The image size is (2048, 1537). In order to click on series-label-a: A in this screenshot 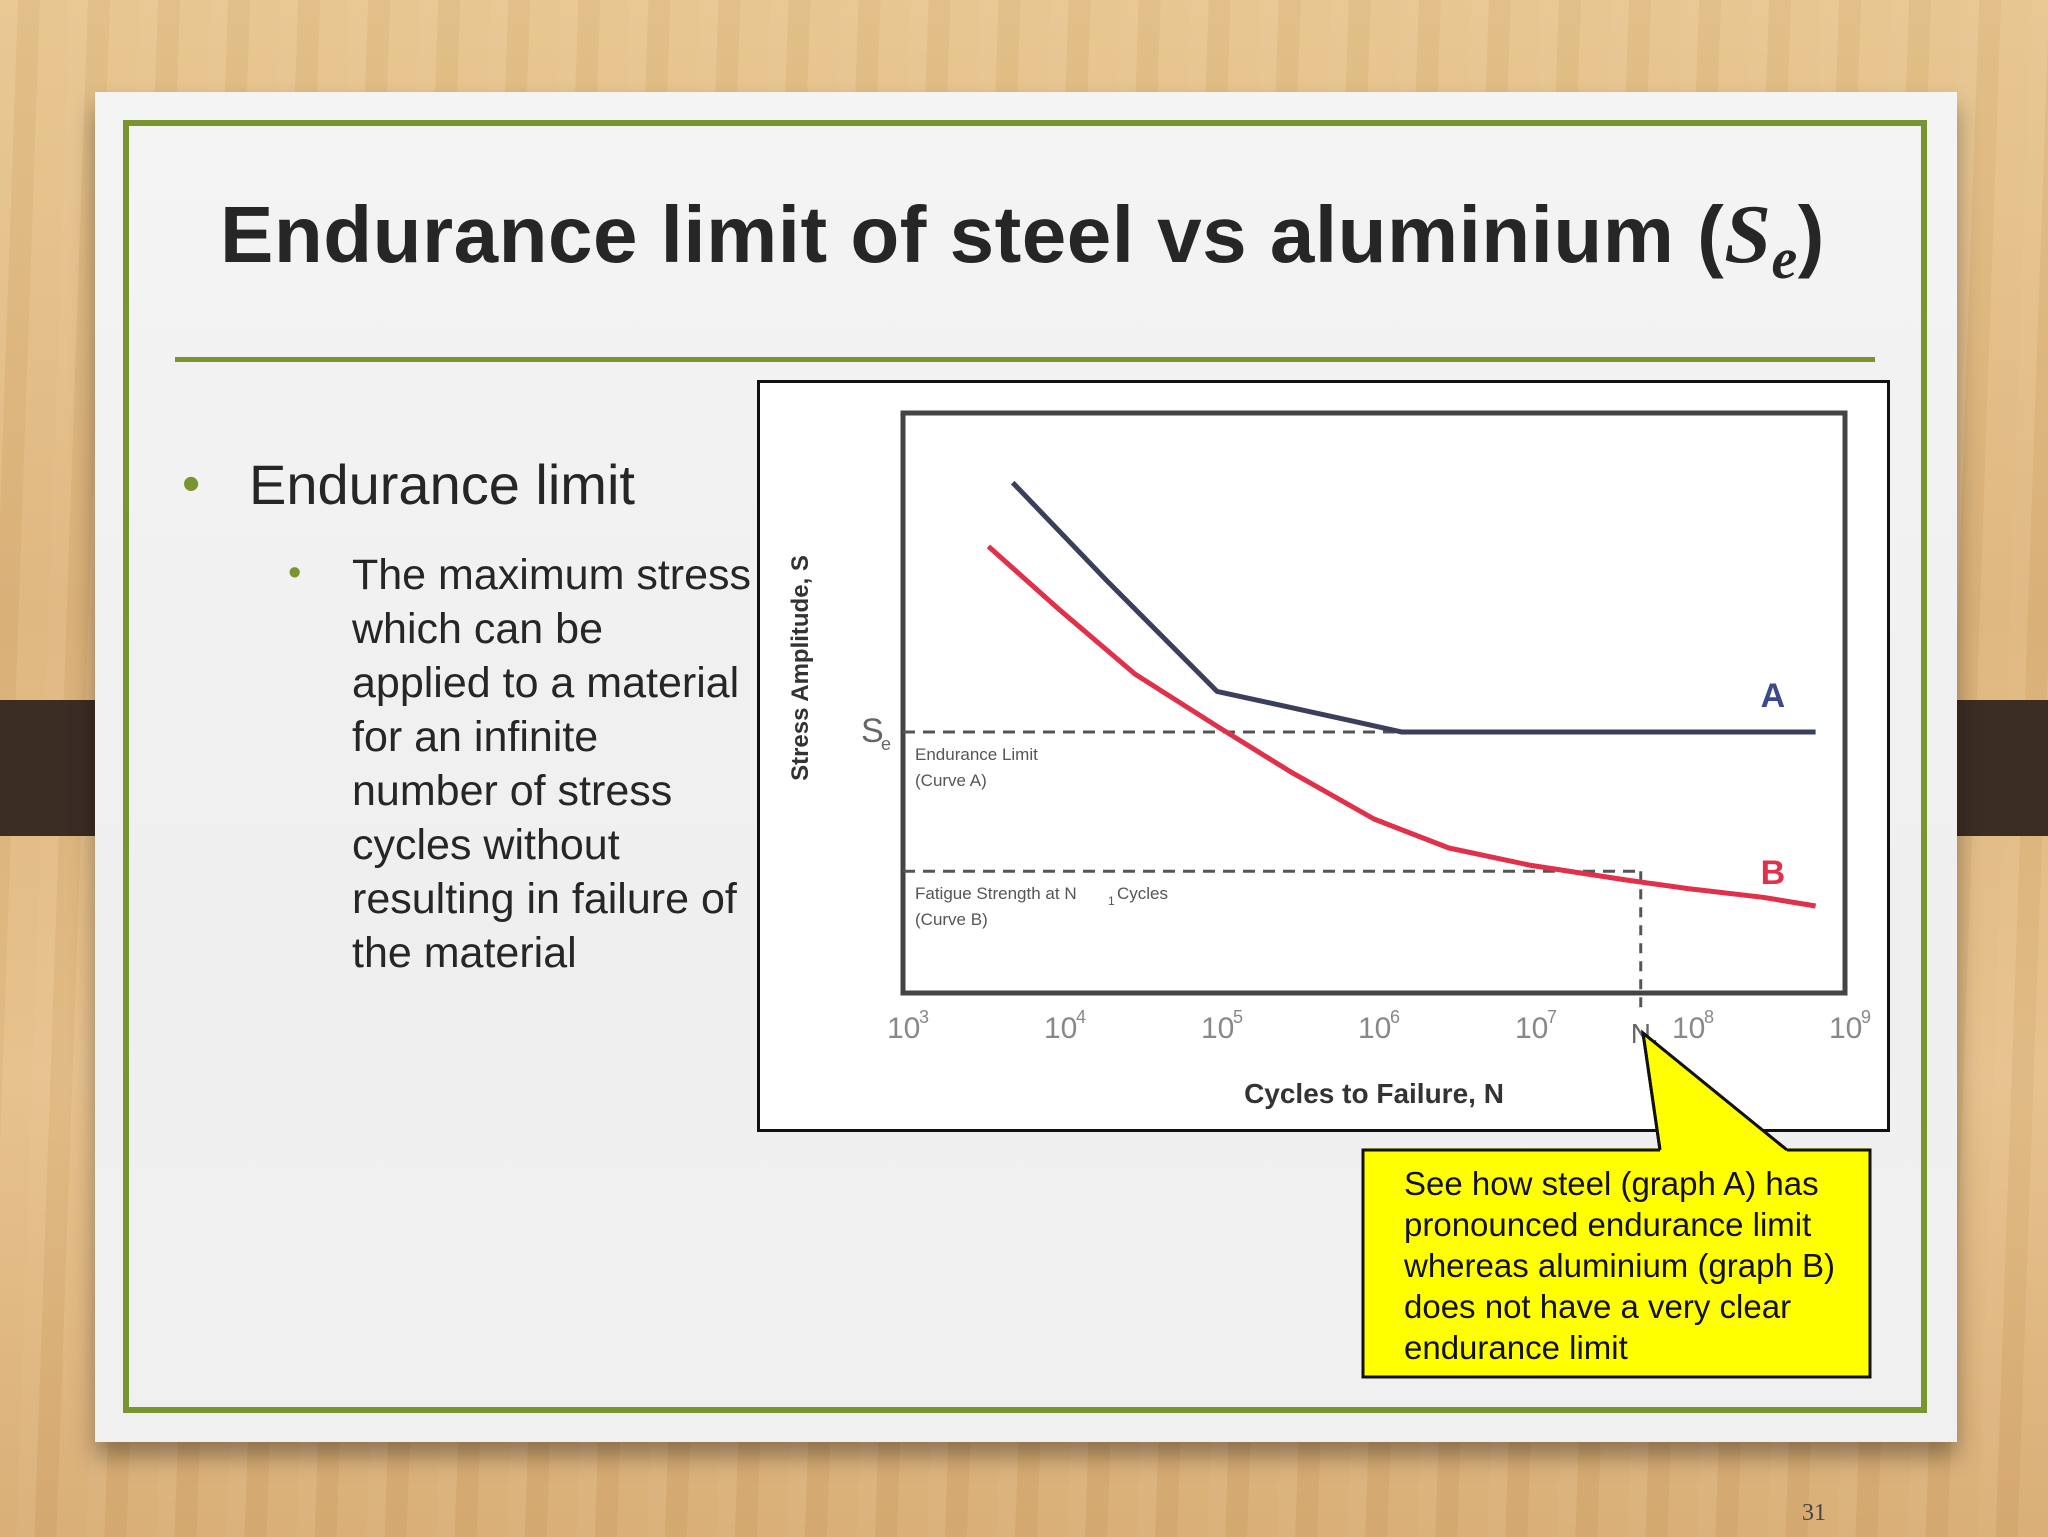, I will do `click(1773, 696)`.